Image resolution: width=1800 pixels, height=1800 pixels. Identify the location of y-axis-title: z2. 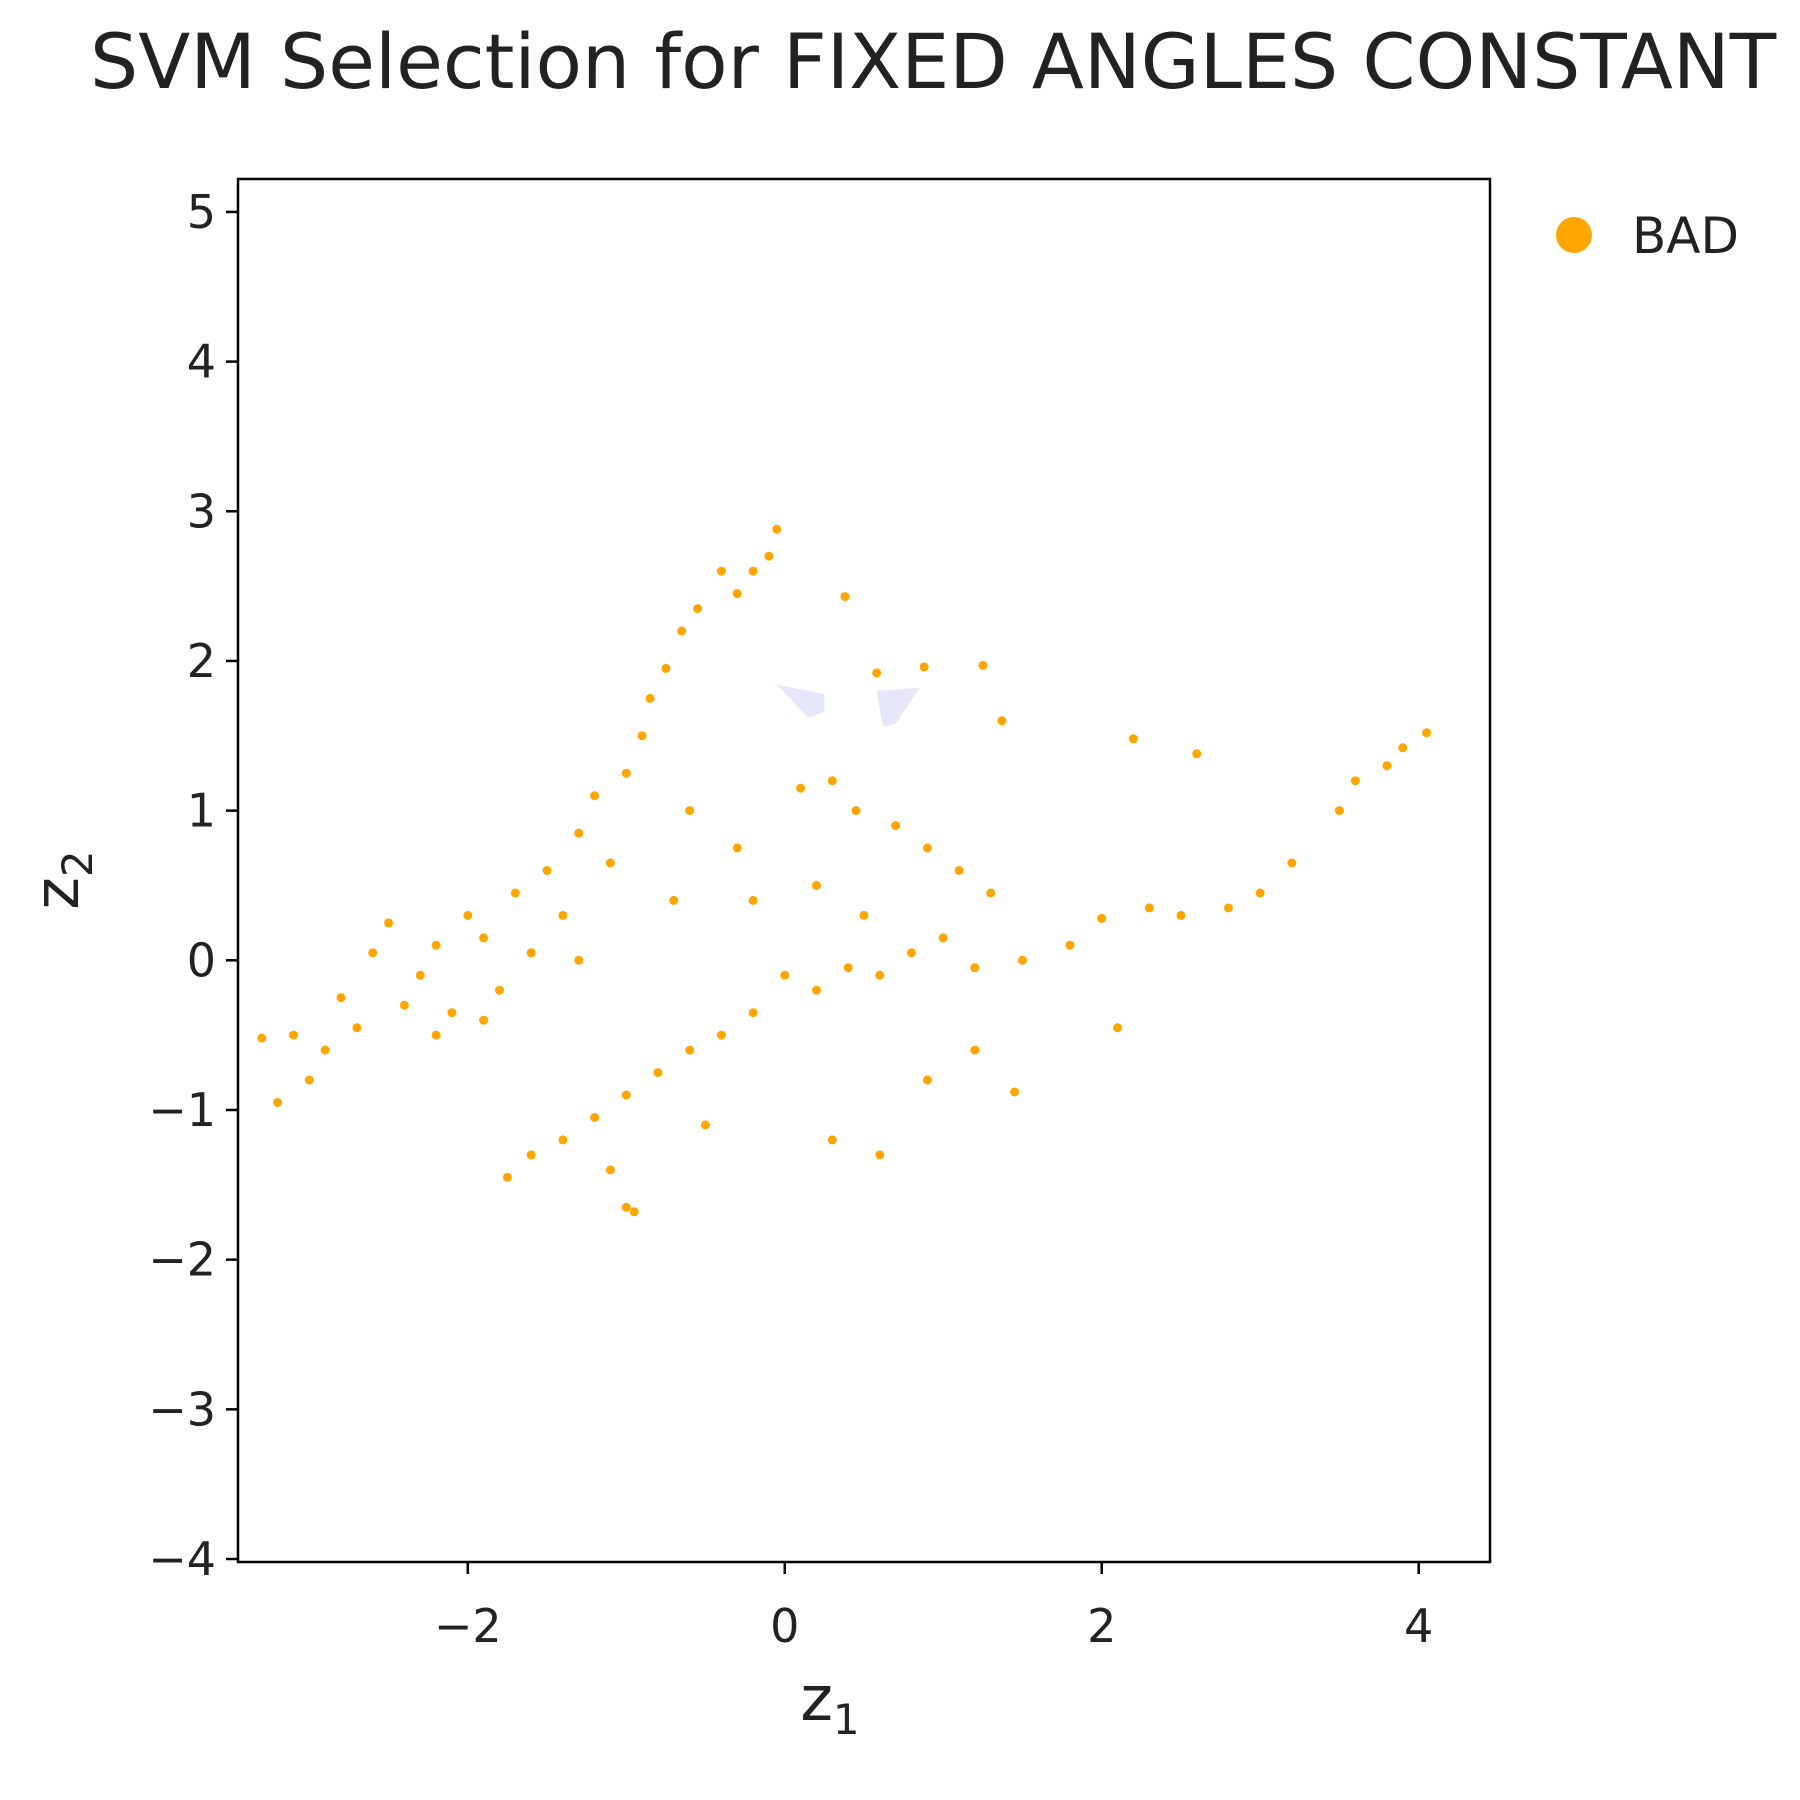
(61, 879).